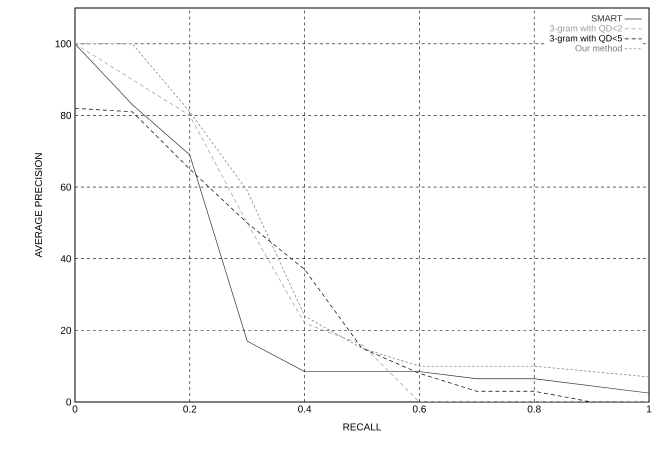  What do you see at coordinates (649, 409) in the screenshot?
I see `x-tick-label: 1` at bounding box center [649, 409].